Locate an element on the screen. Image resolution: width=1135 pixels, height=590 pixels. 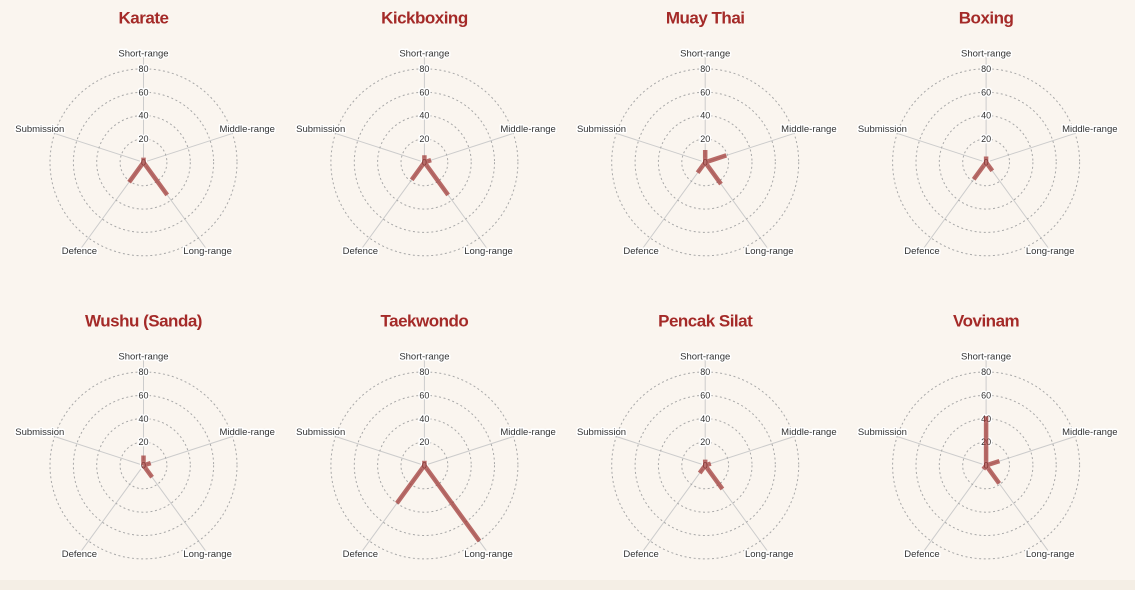
svg-text: Kickboxing is located at coordinates (424, 17).